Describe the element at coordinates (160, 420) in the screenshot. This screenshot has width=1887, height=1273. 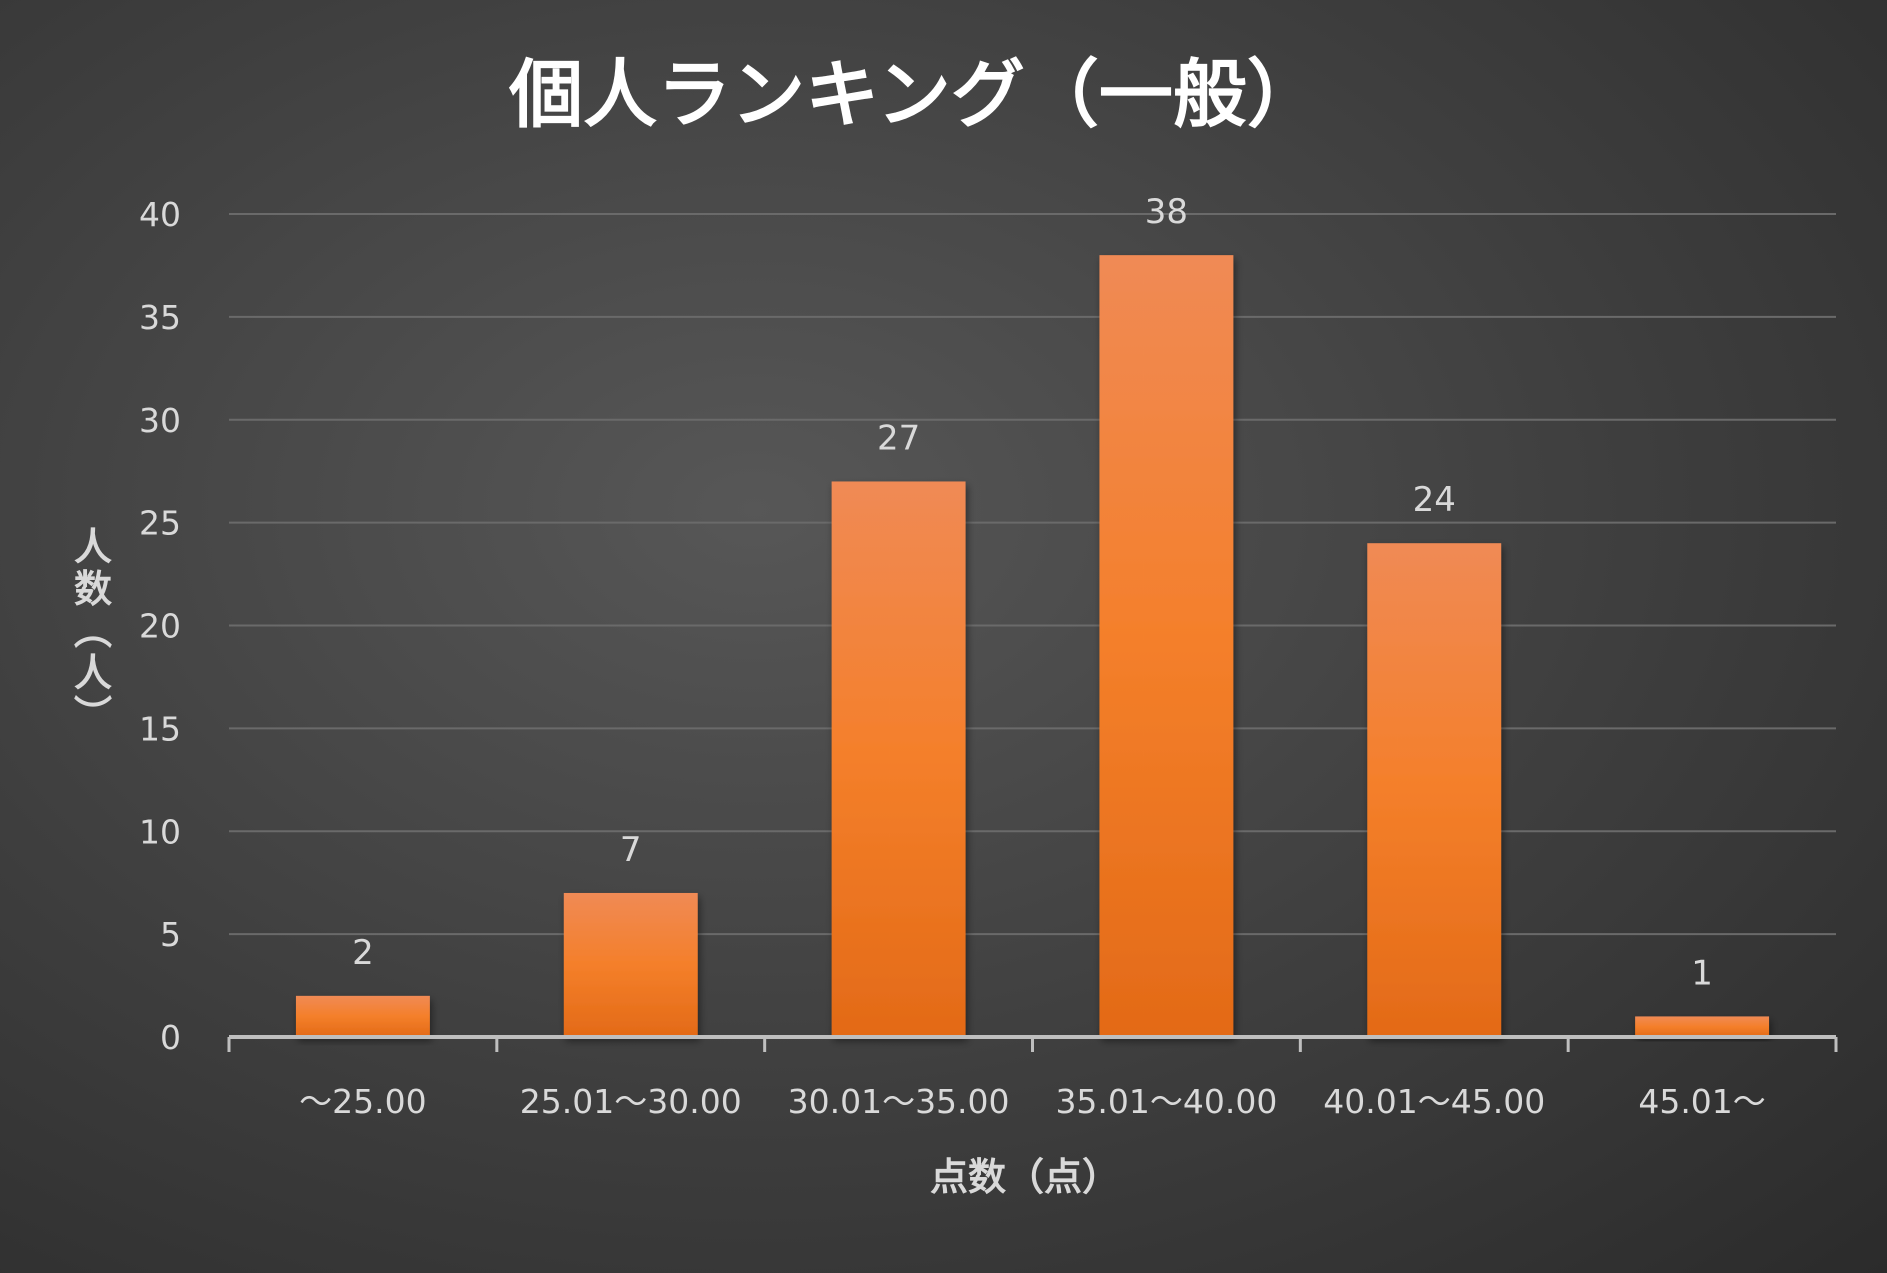
I see `y-tick-label-30: 30` at that location.